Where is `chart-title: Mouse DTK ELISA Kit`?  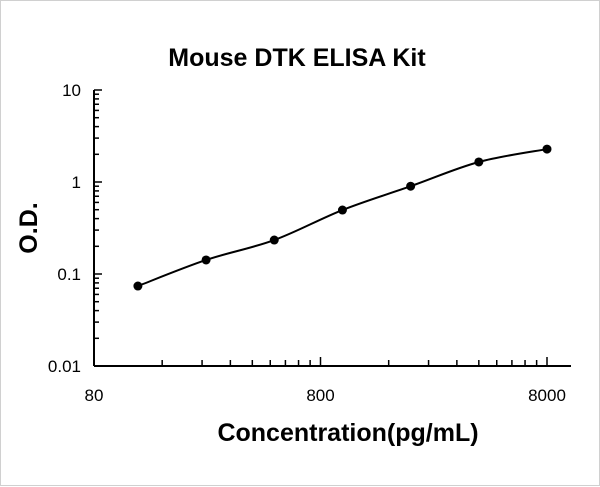 chart-title: Mouse DTK ELISA Kit is located at coordinates (297, 58).